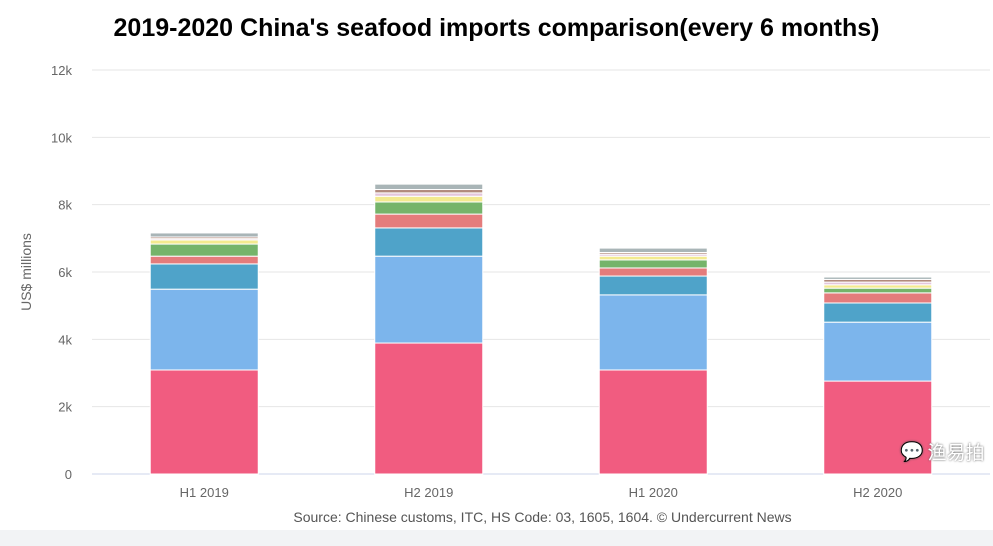 Image resolution: width=993 pixels, height=546 pixels. I want to click on bar-segment-h2-2020-s9, so click(878, 278).